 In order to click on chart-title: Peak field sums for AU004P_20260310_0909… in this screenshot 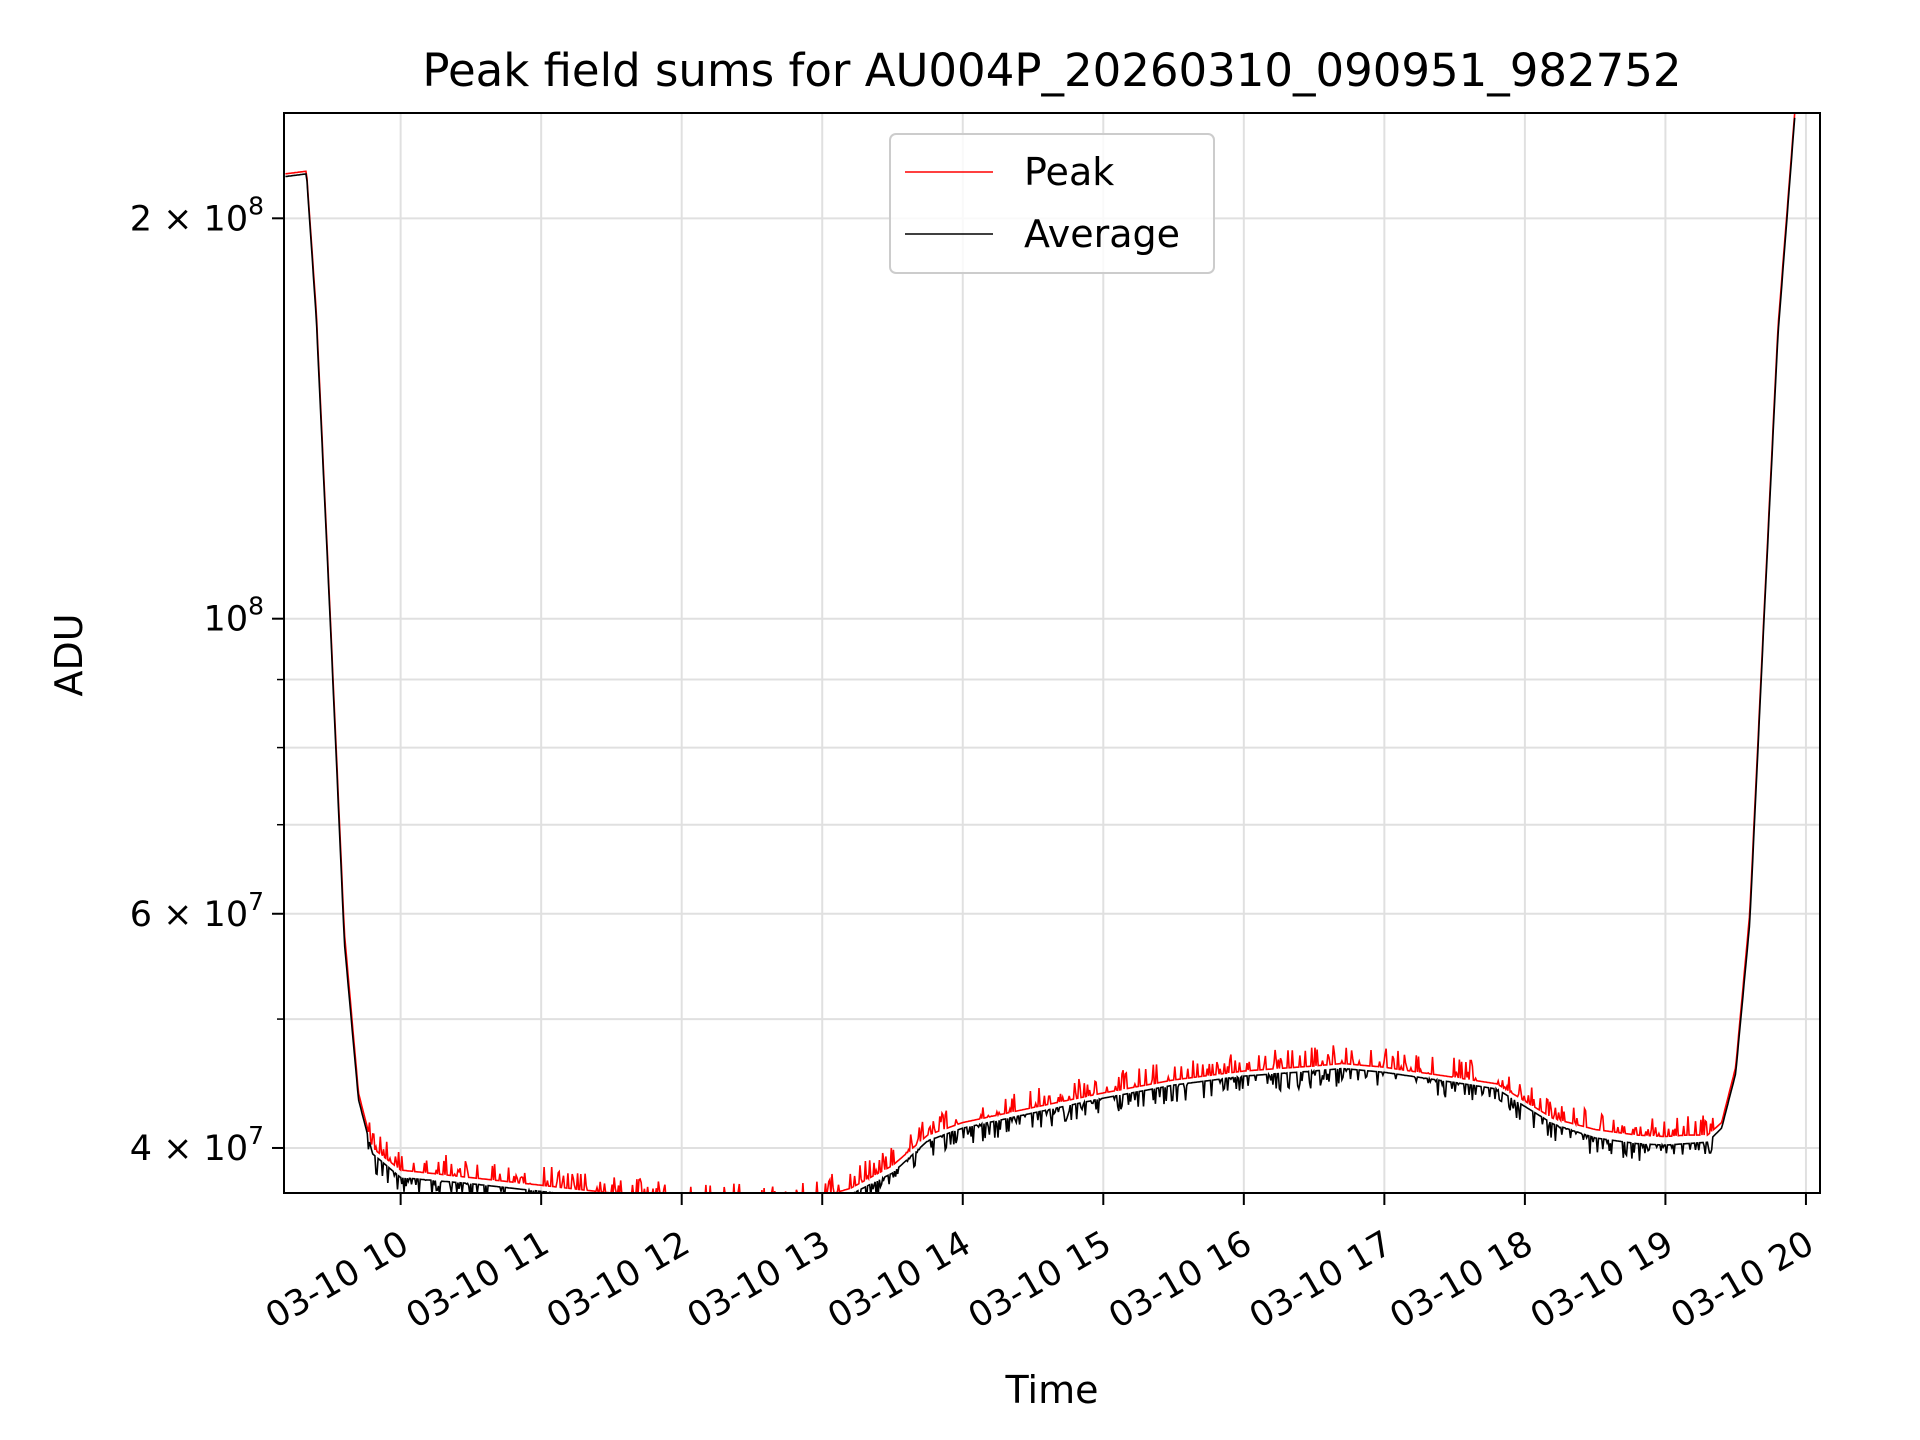, I will do `click(1051, 70)`.